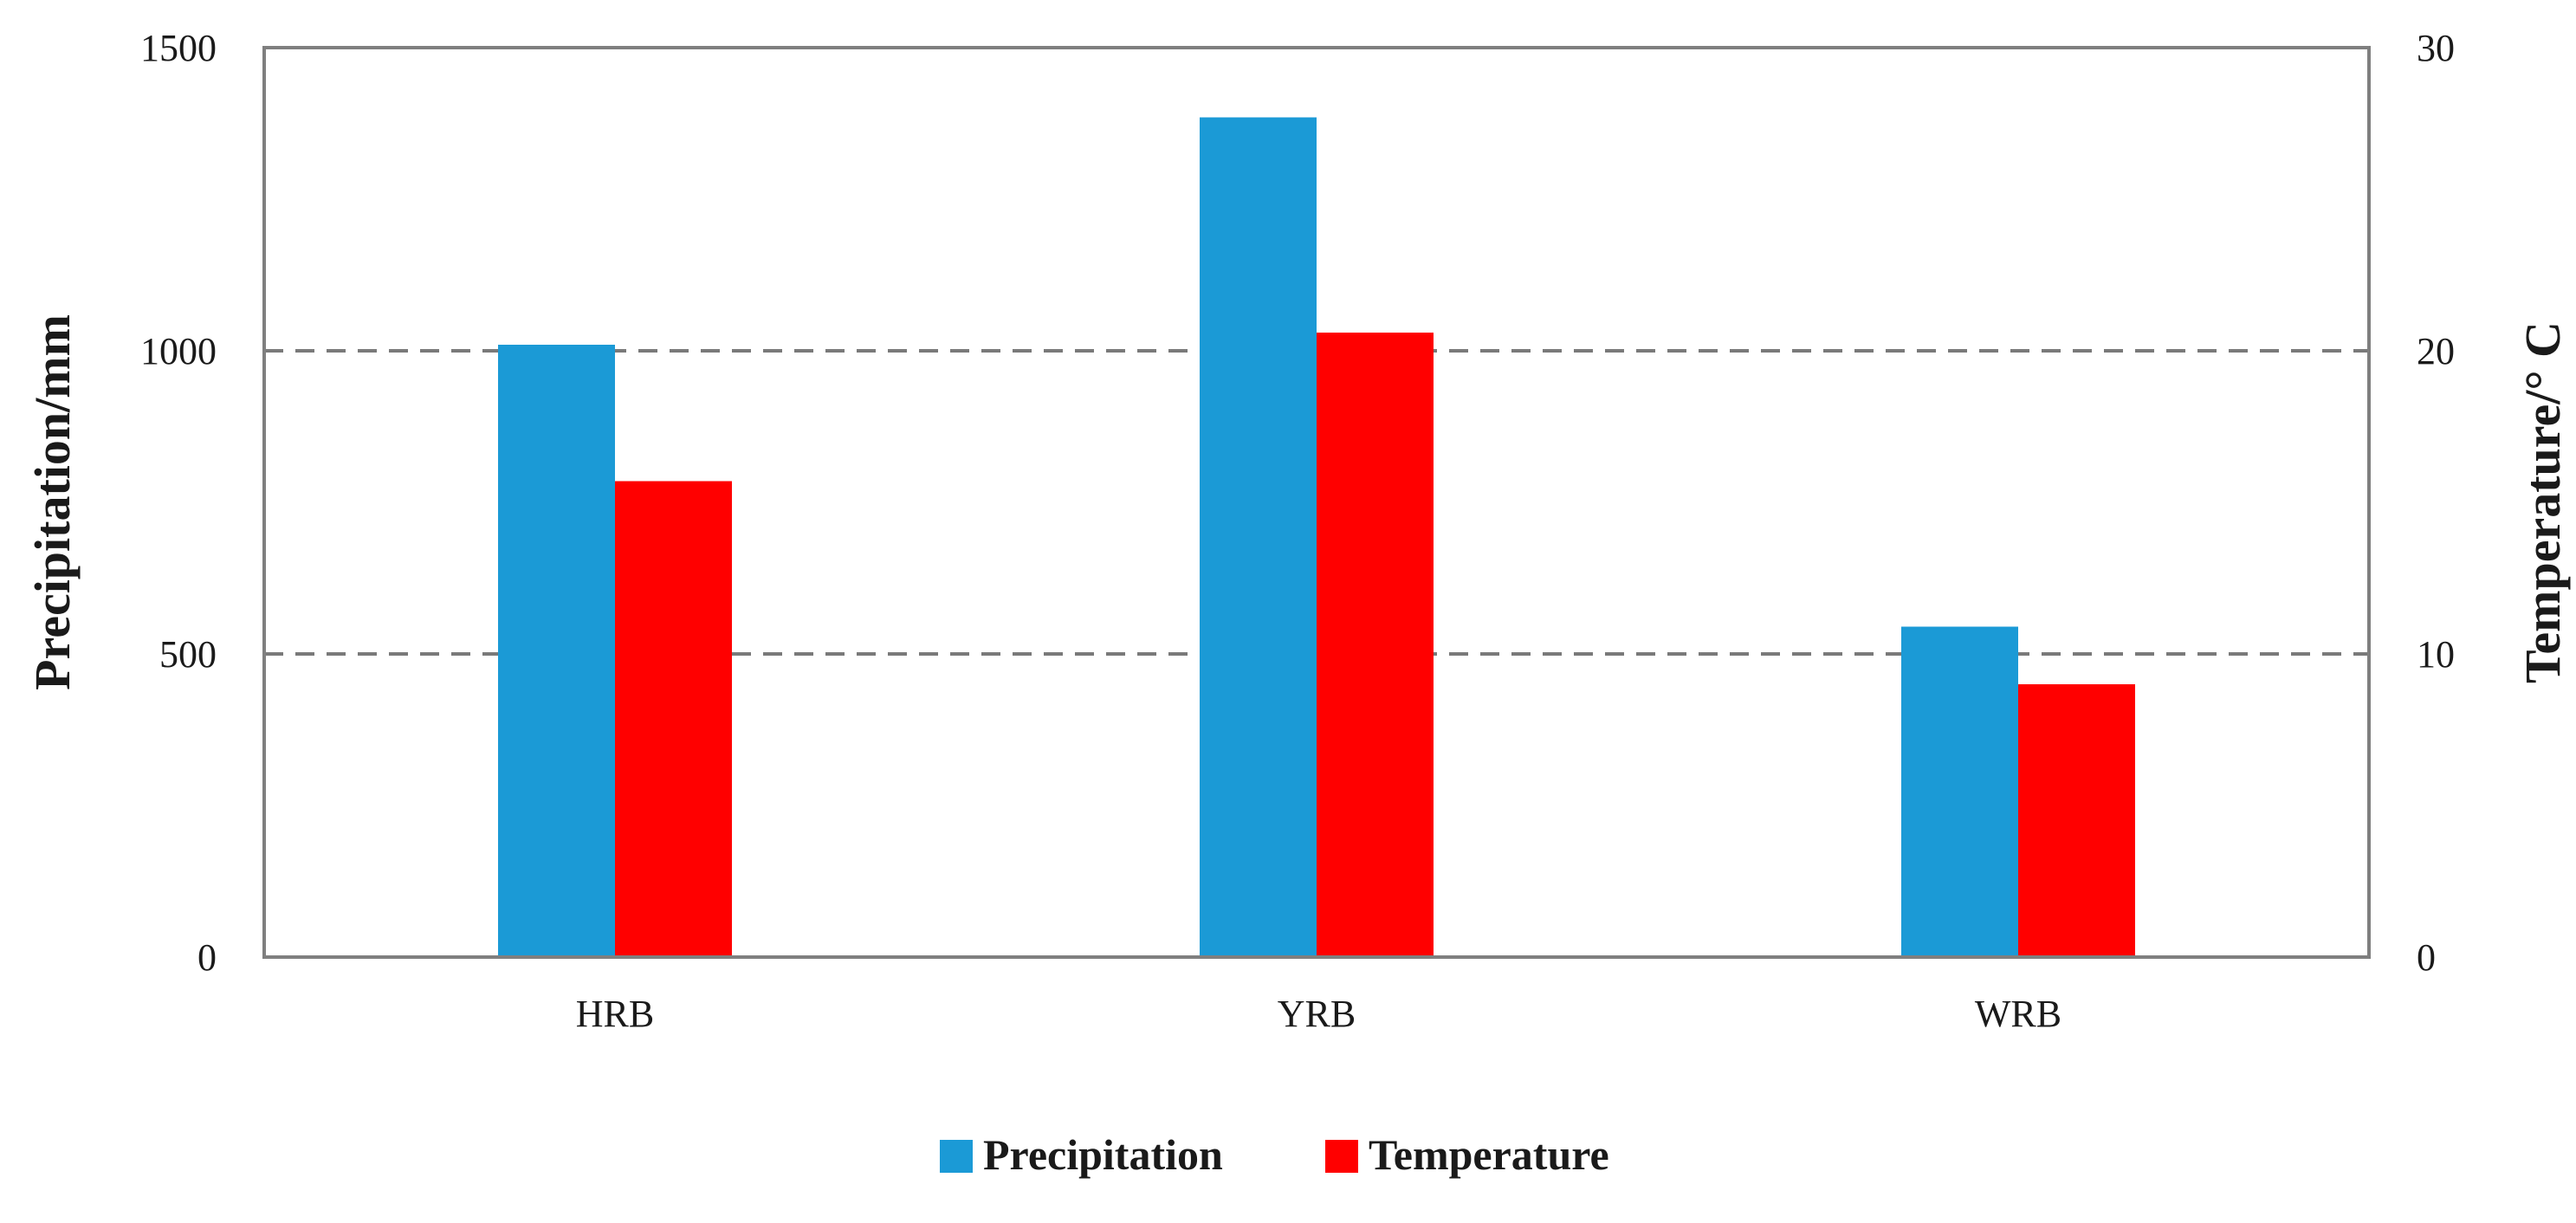 This screenshot has height=1223, width=2576. I want to click on bar-precipitation-yrb, so click(1258, 537).